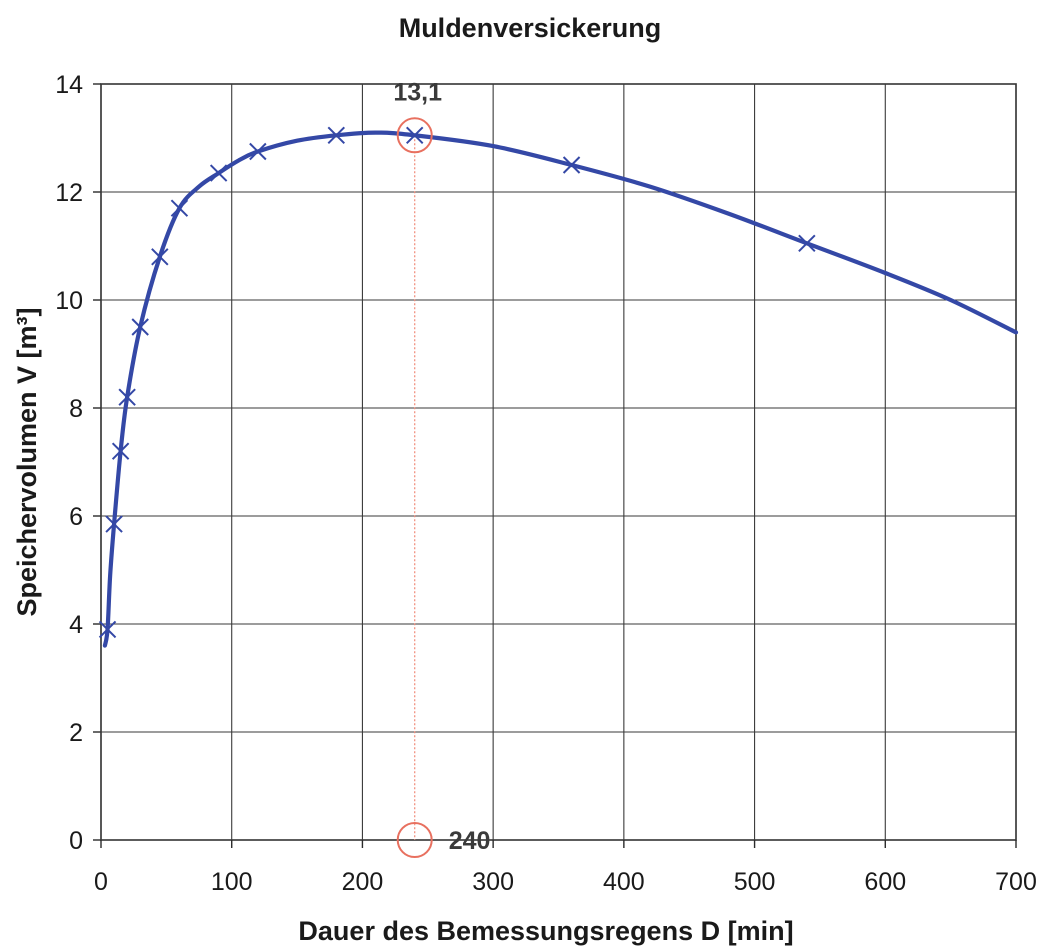  Describe the element at coordinates (363, 882) in the screenshot. I see `x-tick-label: 200` at that location.